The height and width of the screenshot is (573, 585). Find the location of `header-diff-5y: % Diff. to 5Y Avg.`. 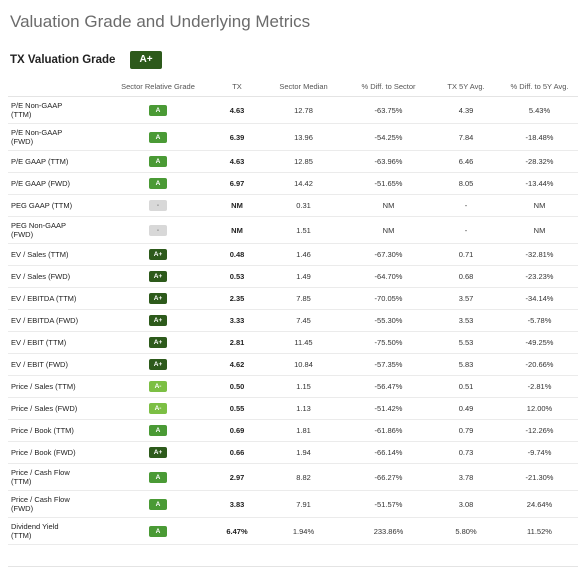

header-diff-5y: % Diff. to 5Y Avg. is located at coordinates (539, 86).